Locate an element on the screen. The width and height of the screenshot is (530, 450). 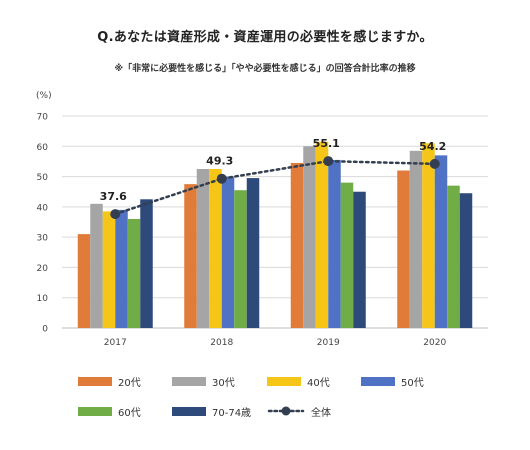
y-tick-label: 50 is located at coordinates (43, 178).